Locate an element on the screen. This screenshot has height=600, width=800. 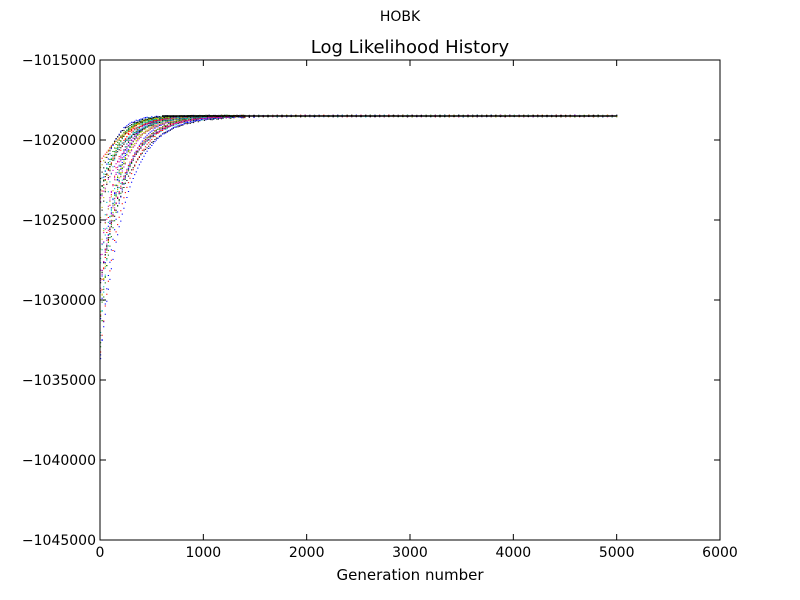
y-tick-label: −1025000 is located at coordinates (59, 221).